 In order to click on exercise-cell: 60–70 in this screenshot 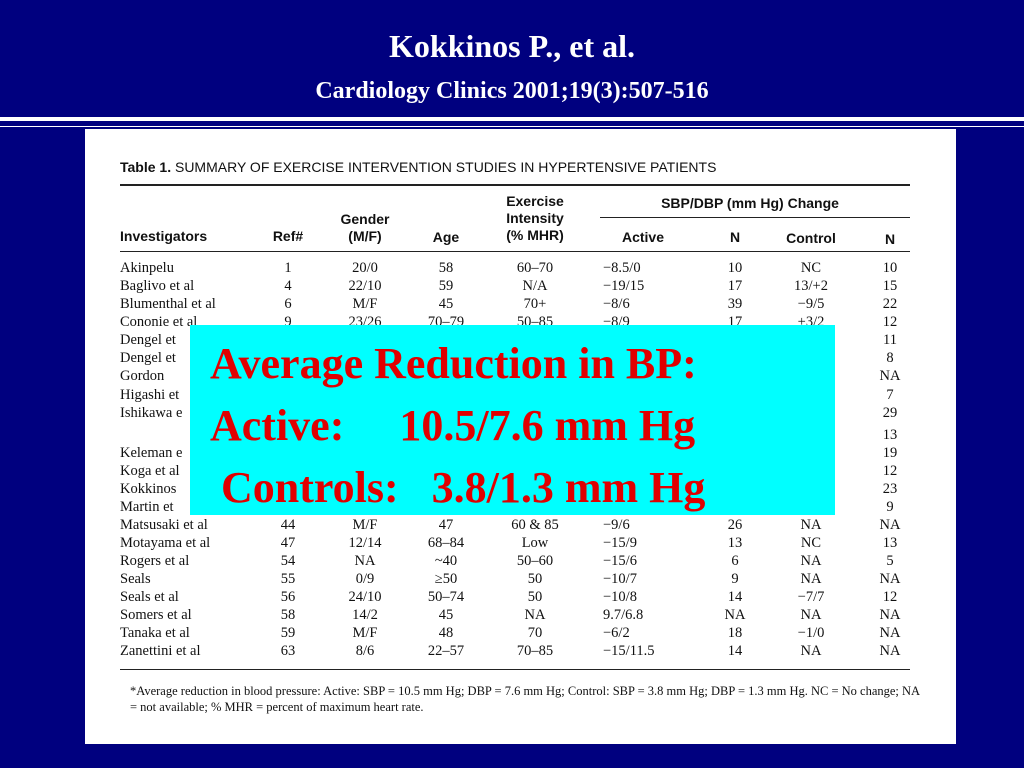, I will do `click(535, 268)`.